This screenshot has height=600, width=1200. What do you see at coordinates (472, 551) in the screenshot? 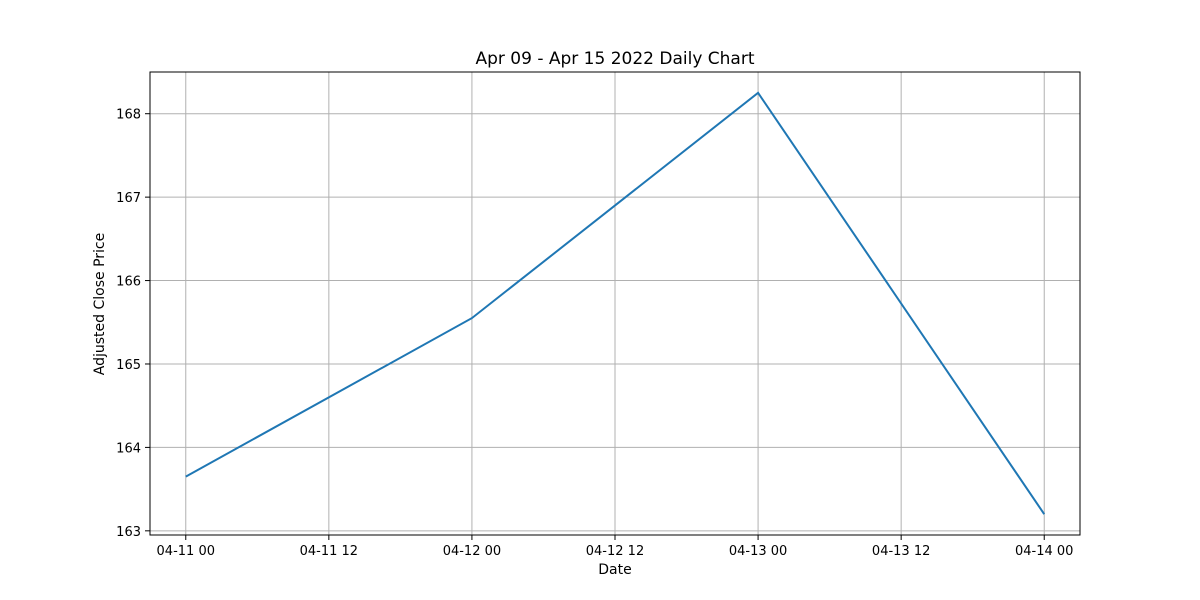
I see `x-tick-label: 04-12 00` at bounding box center [472, 551].